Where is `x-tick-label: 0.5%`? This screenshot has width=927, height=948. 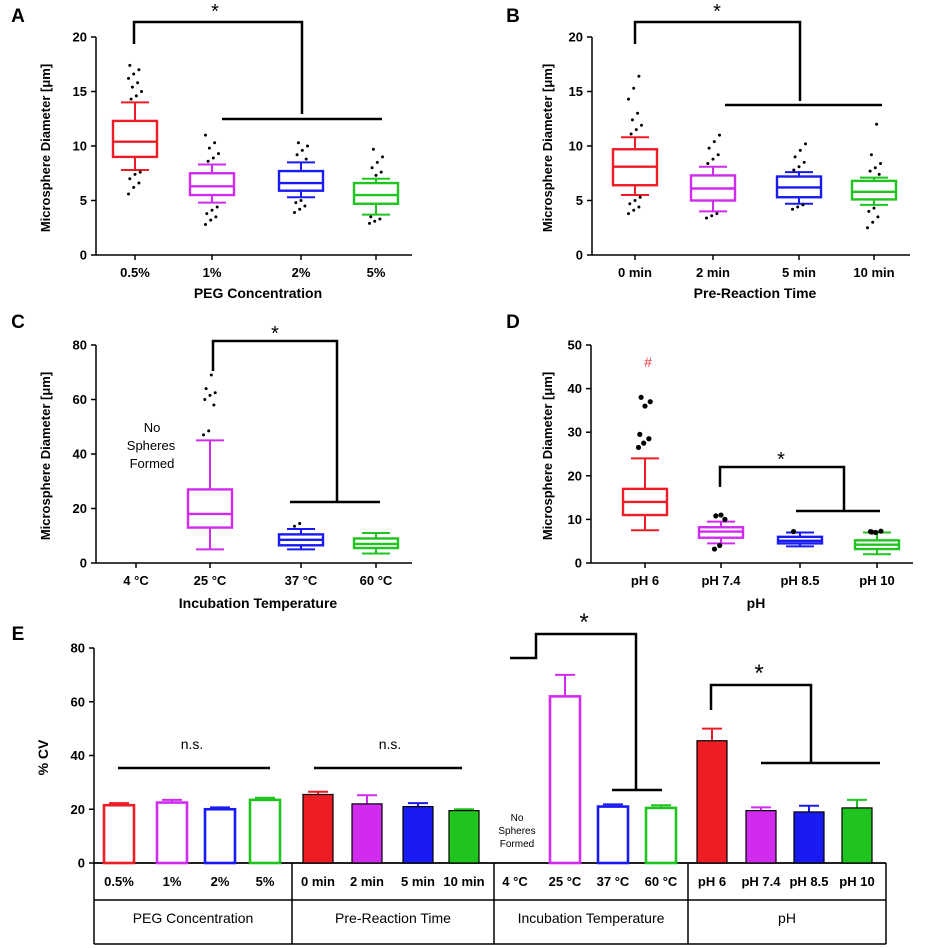
x-tick-label: 0.5% is located at coordinates (135, 272).